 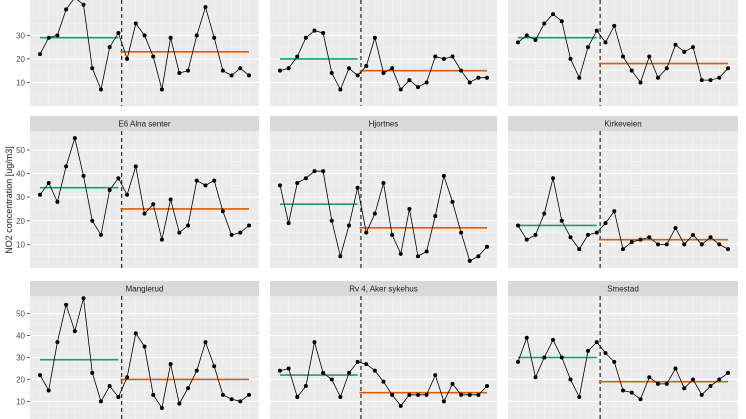 I want to click on facet-title: Kirkeveien, so click(x=622, y=124).